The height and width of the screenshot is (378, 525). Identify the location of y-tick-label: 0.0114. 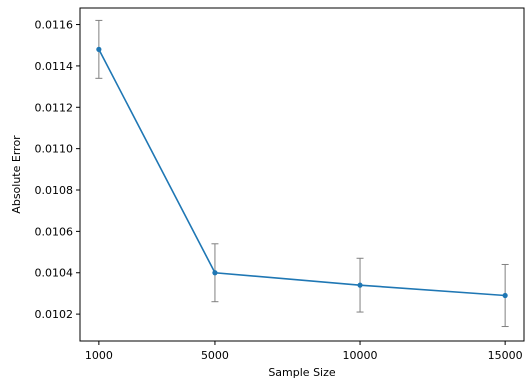
(54, 66).